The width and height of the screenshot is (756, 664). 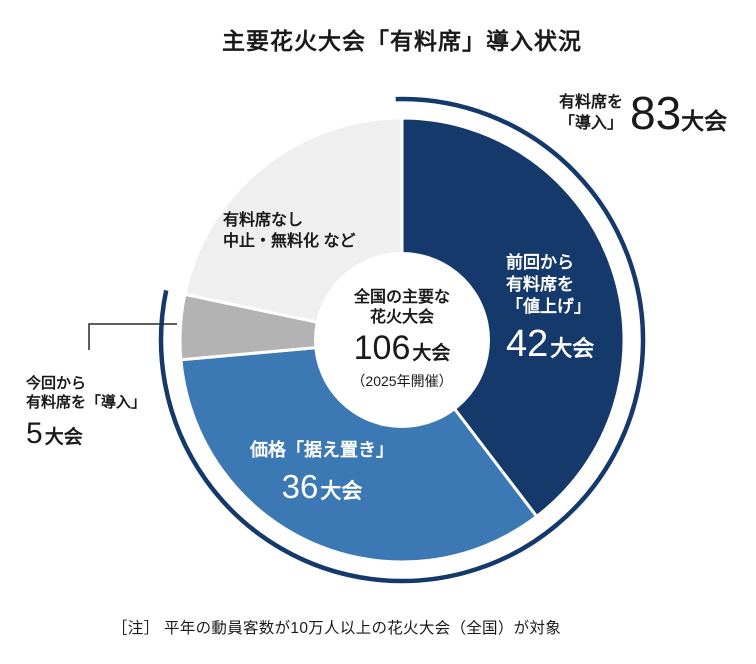 What do you see at coordinates (382, 348) in the screenshot?
I see `value-106: 106` at bounding box center [382, 348].